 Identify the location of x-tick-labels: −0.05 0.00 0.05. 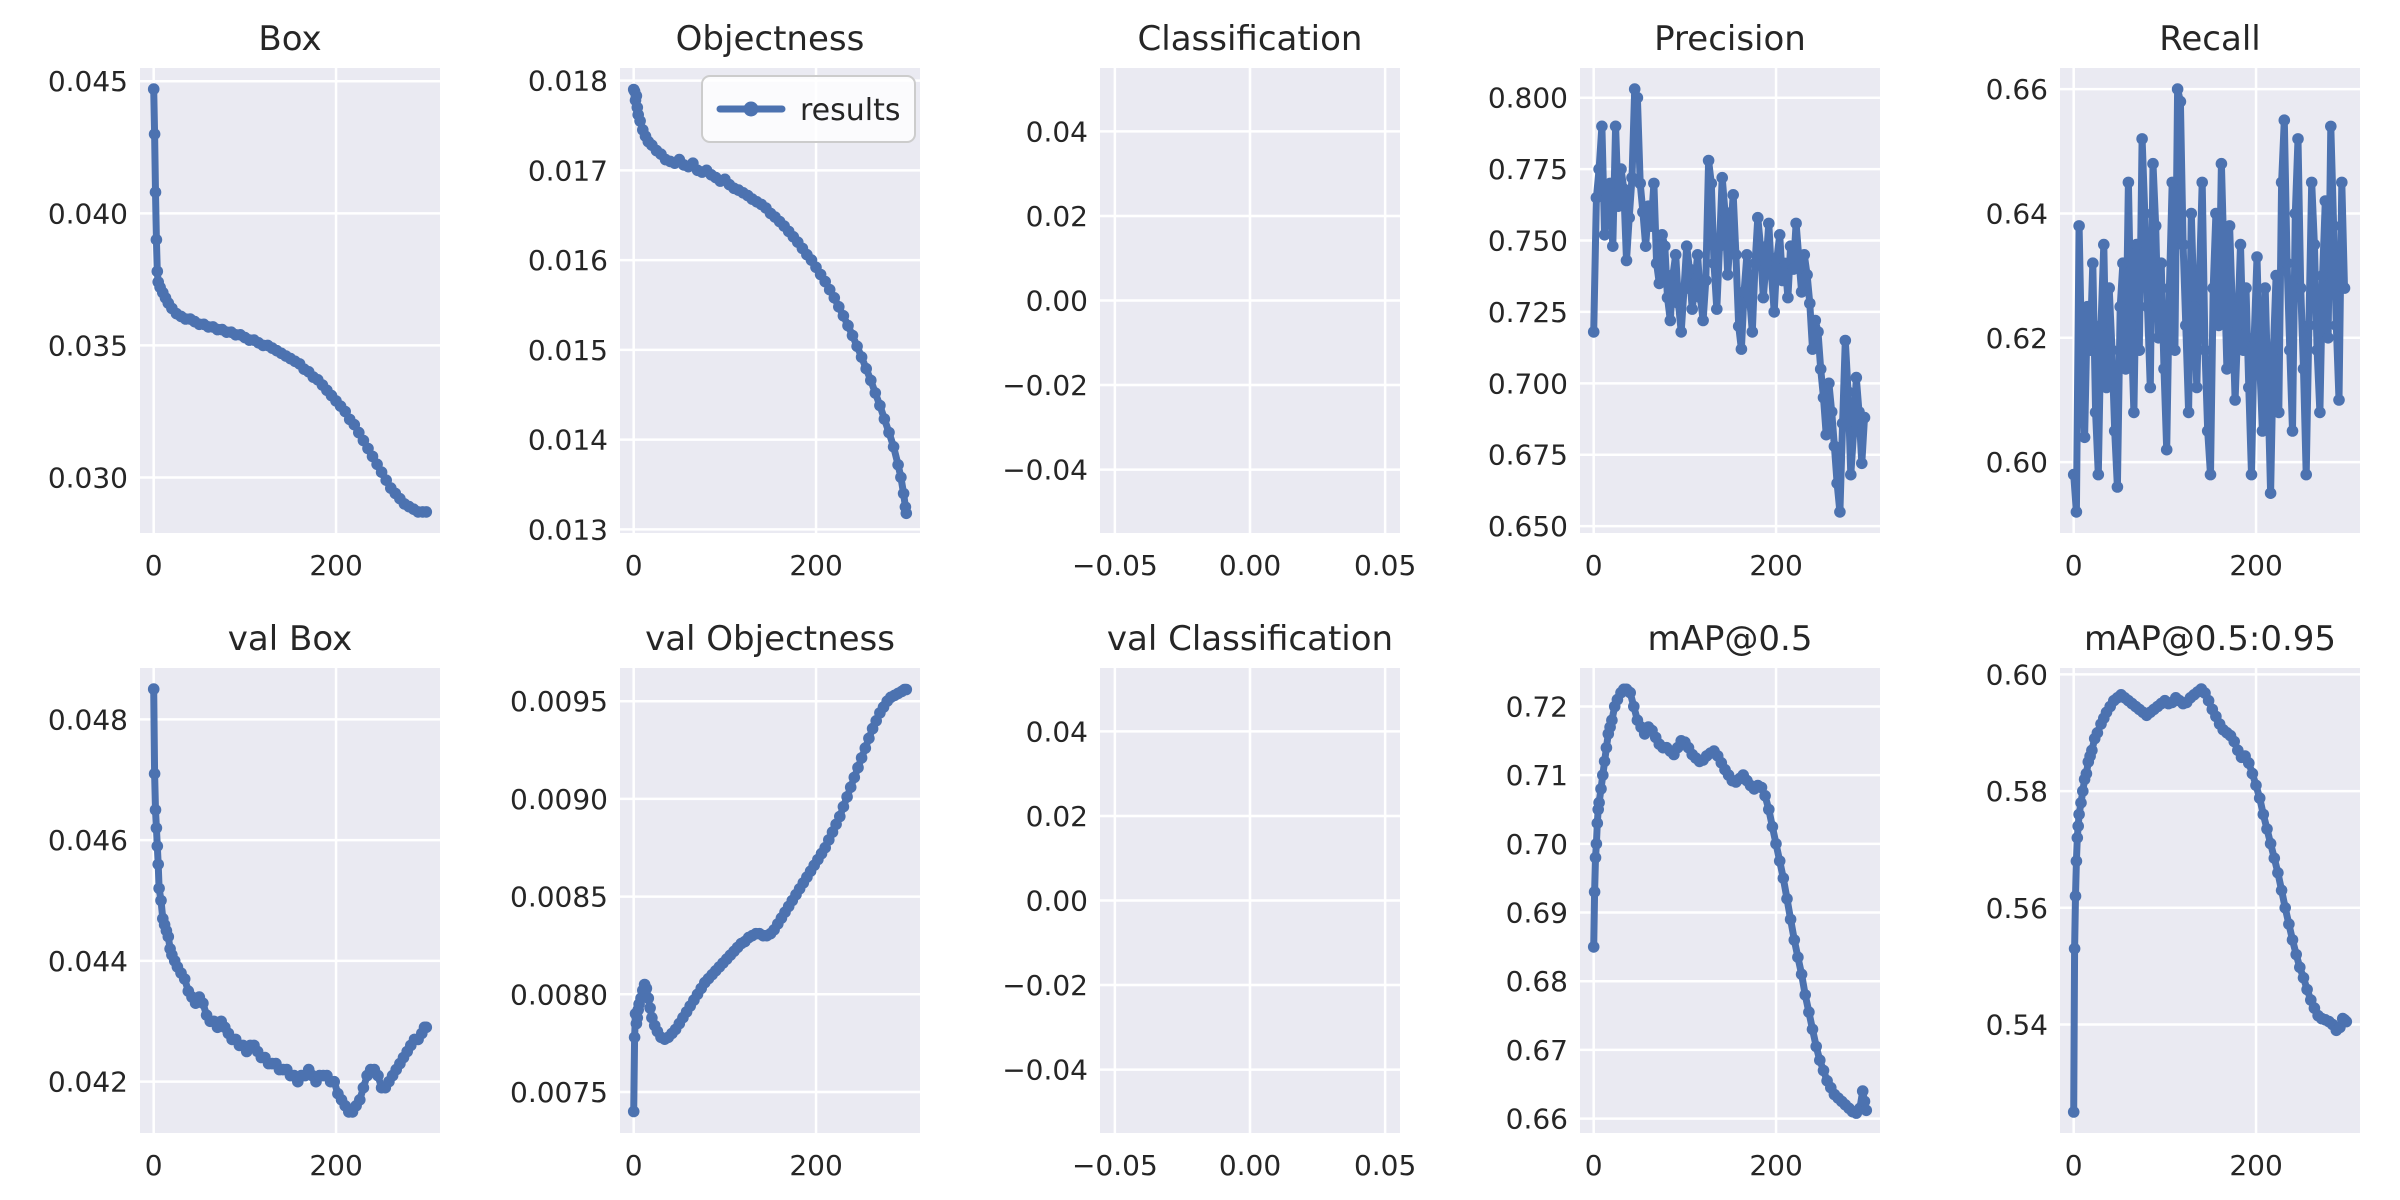
(1244, 565).